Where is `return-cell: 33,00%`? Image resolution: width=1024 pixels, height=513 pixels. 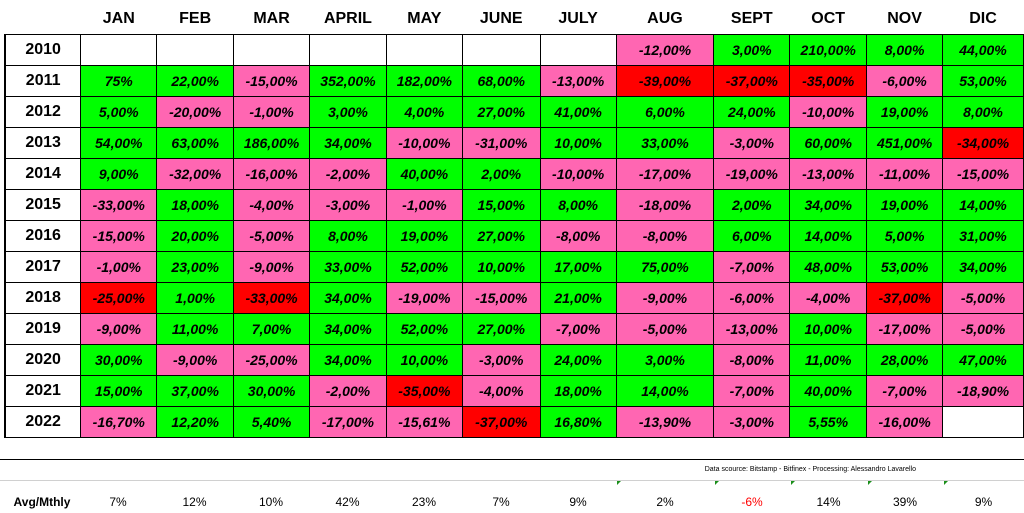 return-cell: 33,00% is located at coordinates (665, 143).